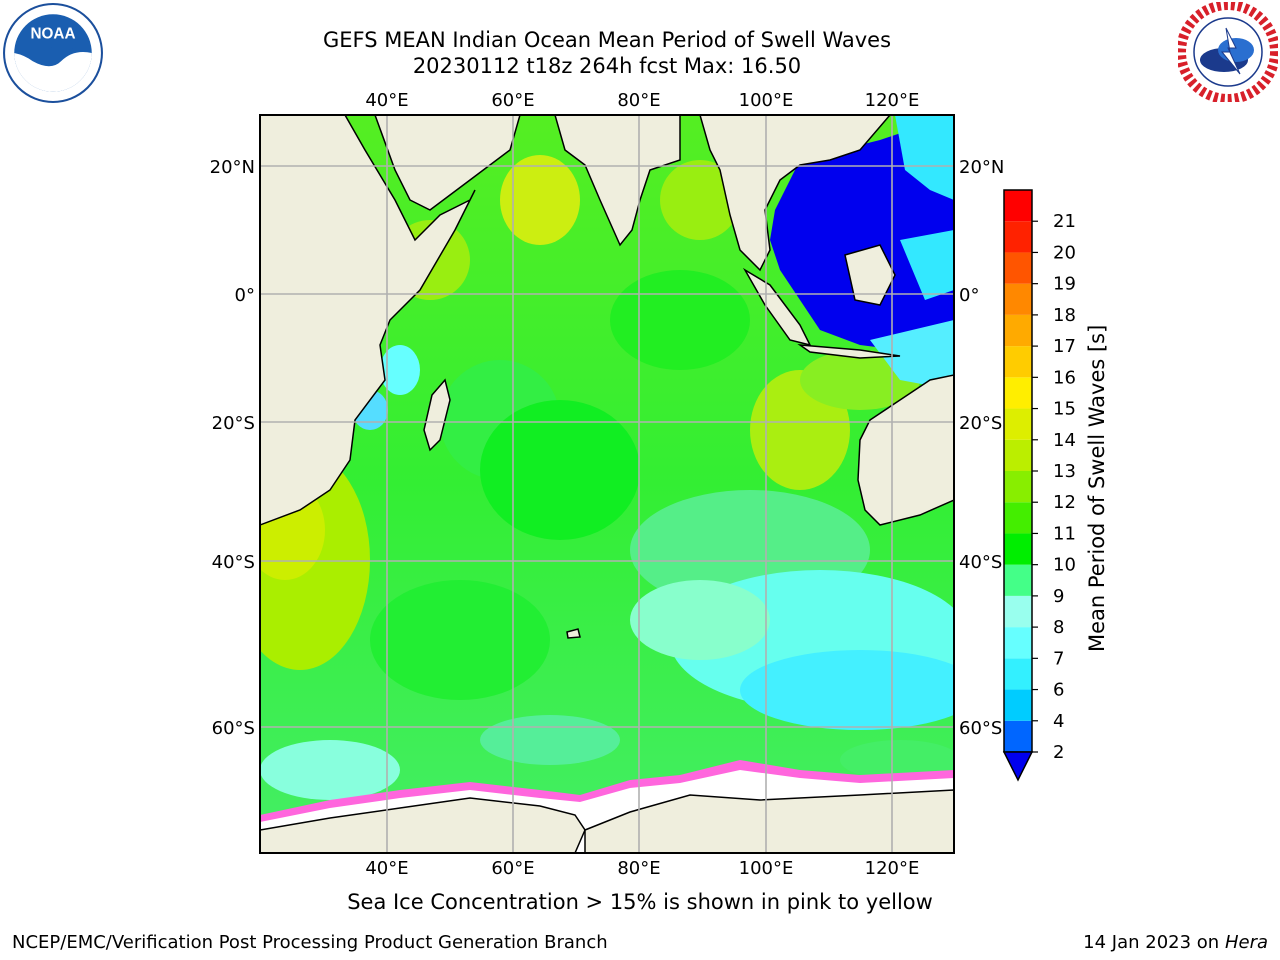  What do you see at coordinates (969, 295) in the screenshot?
I see `lat-label-right: 0°` at bounding box center [969, 295].